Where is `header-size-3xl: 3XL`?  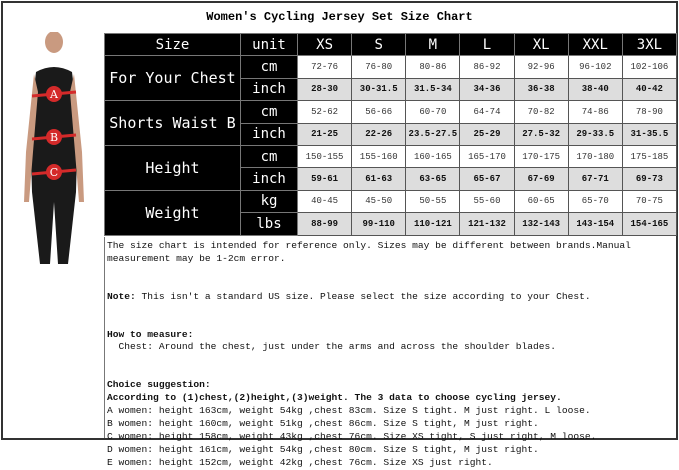 header-size-3xl: 3XL is located at coordinates (649, 44).